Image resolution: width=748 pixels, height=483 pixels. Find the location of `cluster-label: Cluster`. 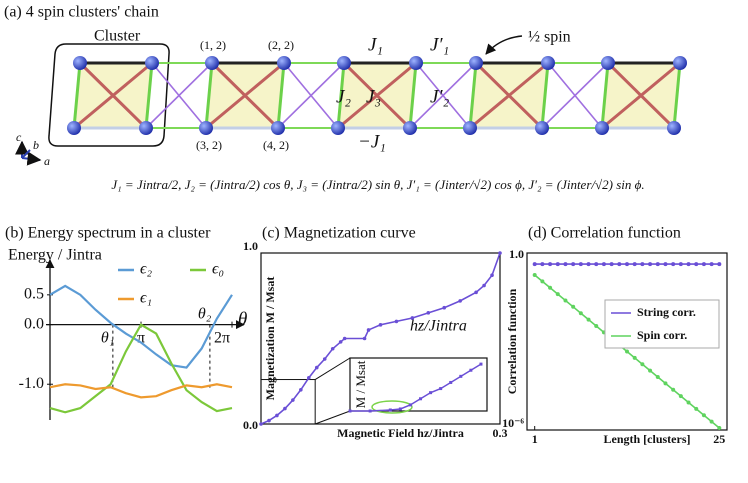

cluster-label: Cluster is located at coordinates (117, 36).